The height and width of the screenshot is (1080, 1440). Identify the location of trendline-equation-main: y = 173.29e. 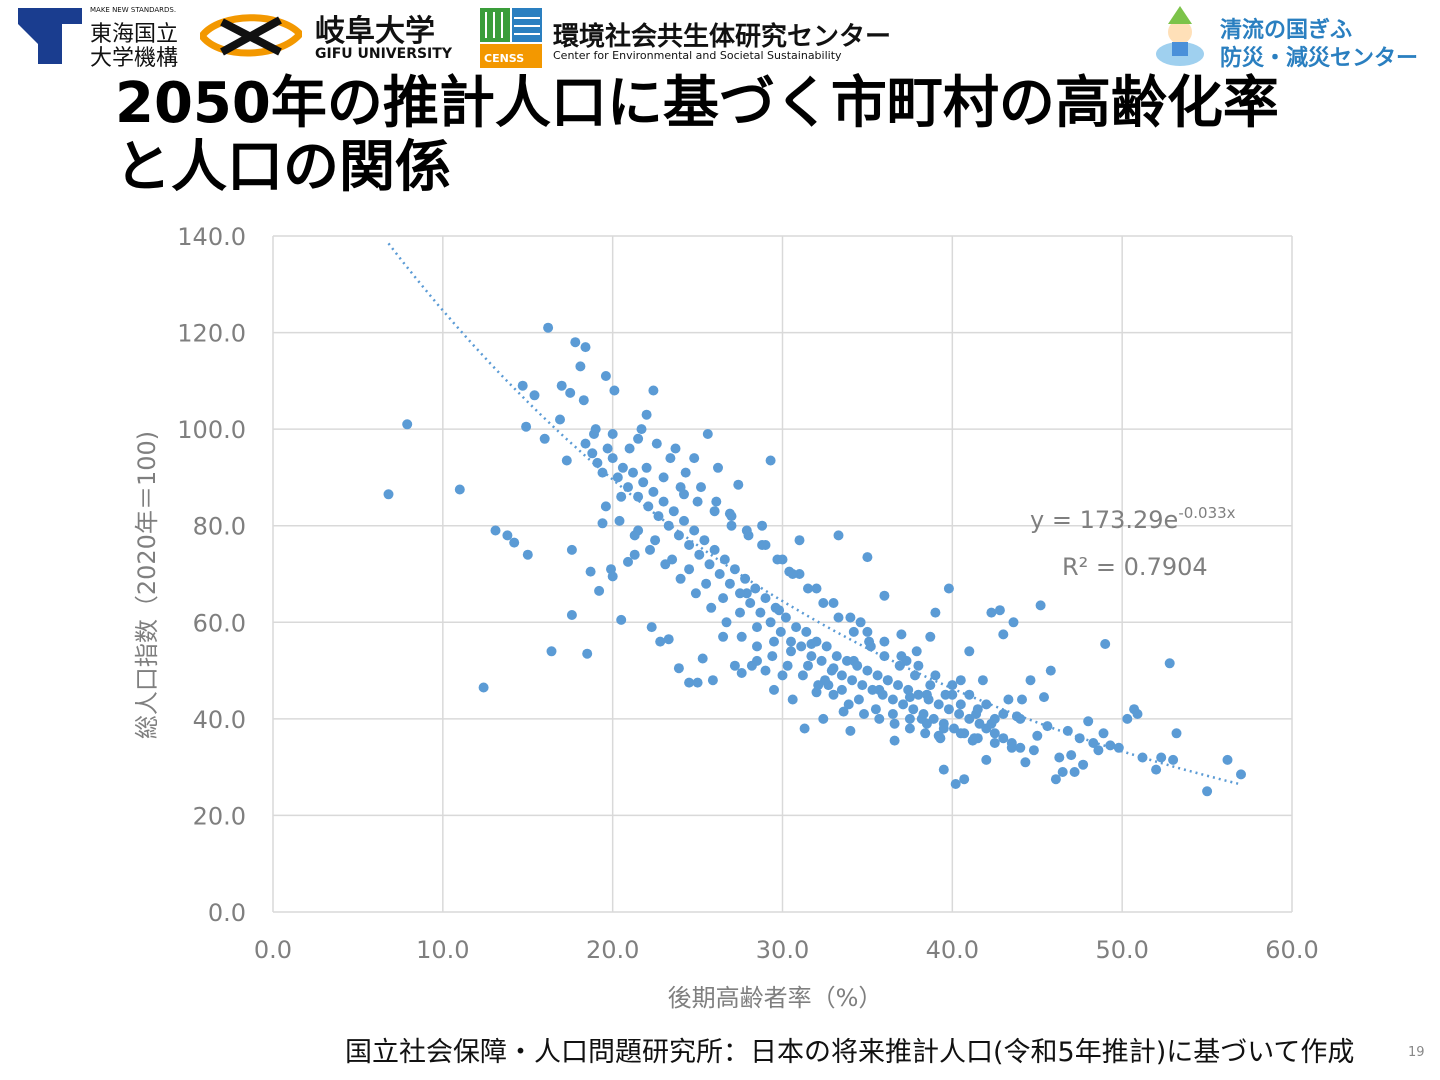
(1104, 520).